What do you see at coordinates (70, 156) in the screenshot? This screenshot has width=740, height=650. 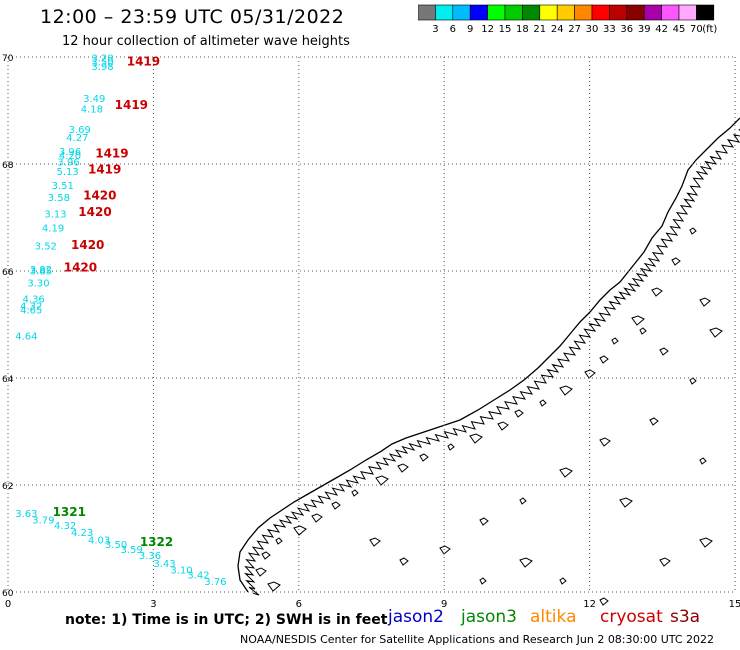 I see `wave-height-label: 4.20` at bounding box center [70, 156].